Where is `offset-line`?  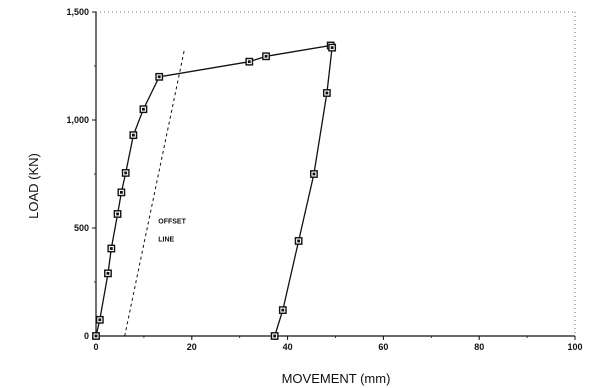
offset-line is located at coordinates (155, 192).